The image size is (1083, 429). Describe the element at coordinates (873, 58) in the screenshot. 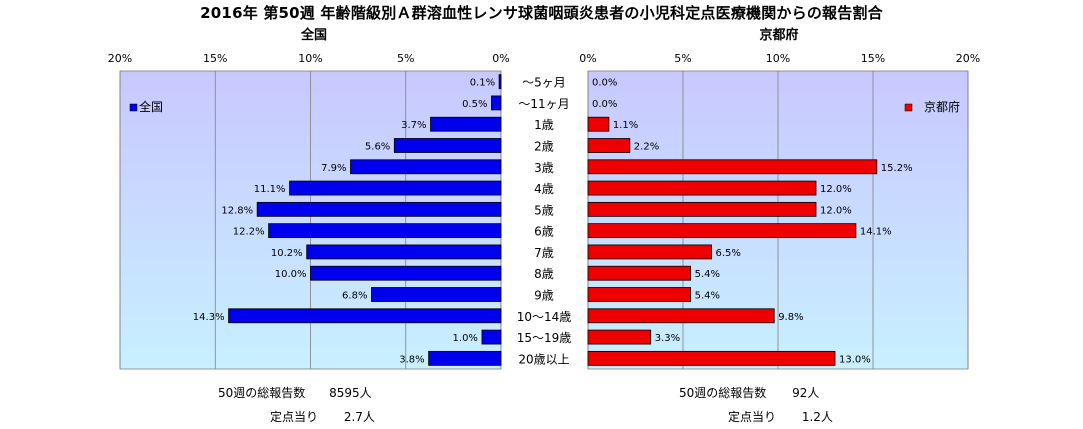

I see `kyoto-tick-label: 15%` at that location.